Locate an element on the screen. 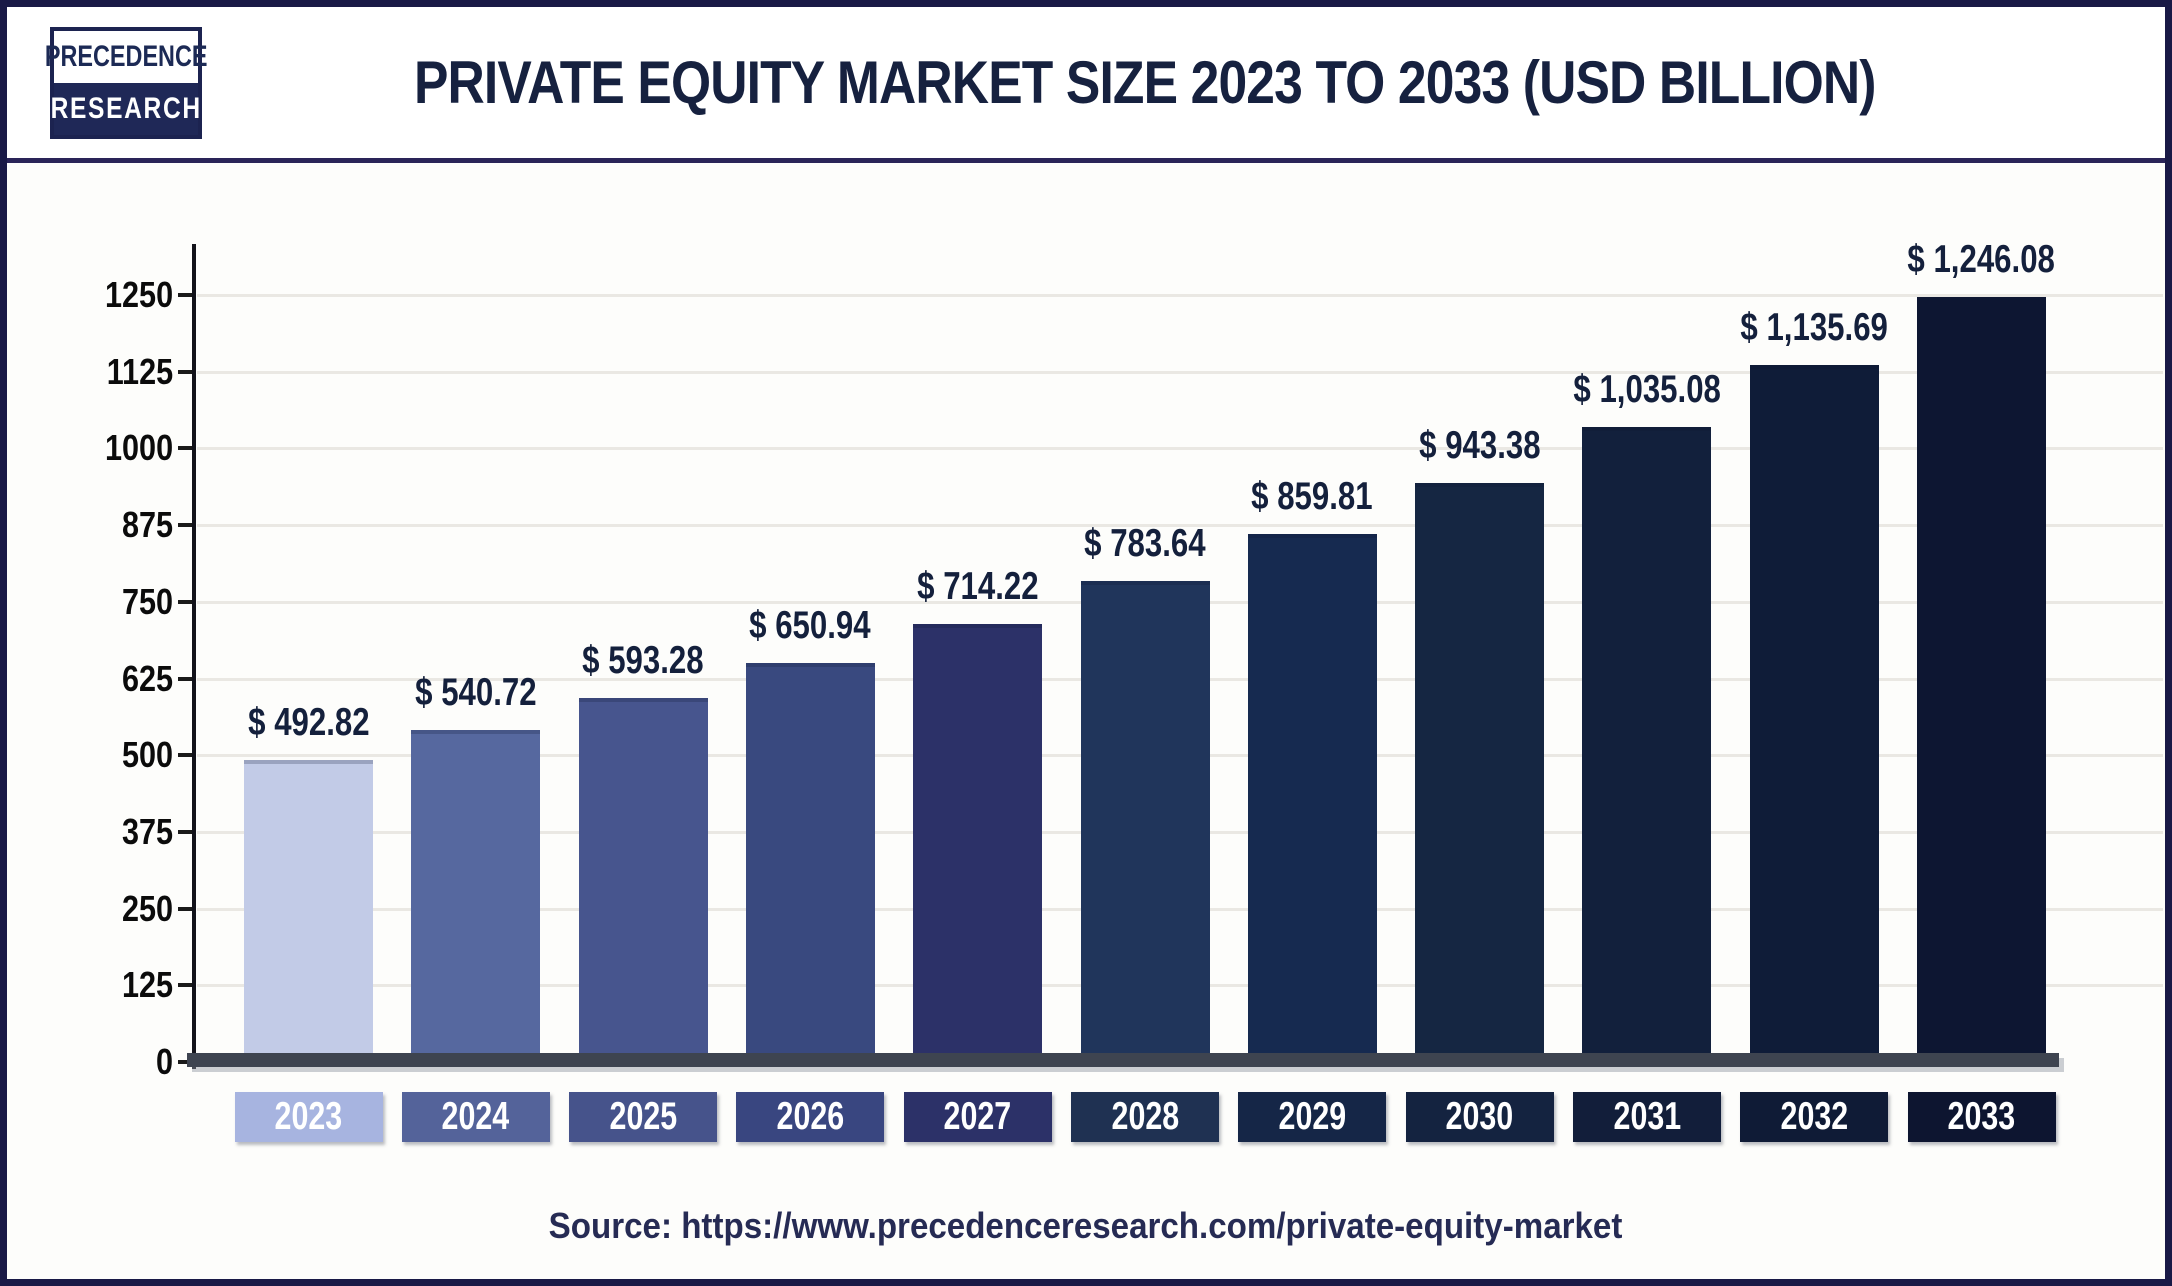 The image size is (2172, 1286). y-axis-tick-label: 875 is located at coordinates (98, 525).